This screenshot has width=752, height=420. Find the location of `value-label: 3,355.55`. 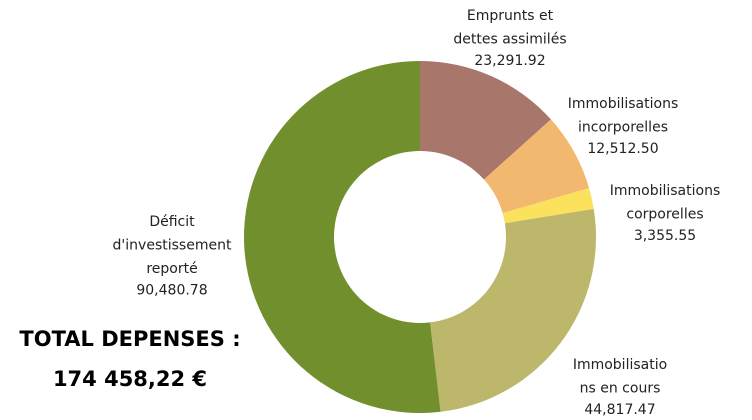

value-label: 3,355.55 is located at coordinates (665, 236).